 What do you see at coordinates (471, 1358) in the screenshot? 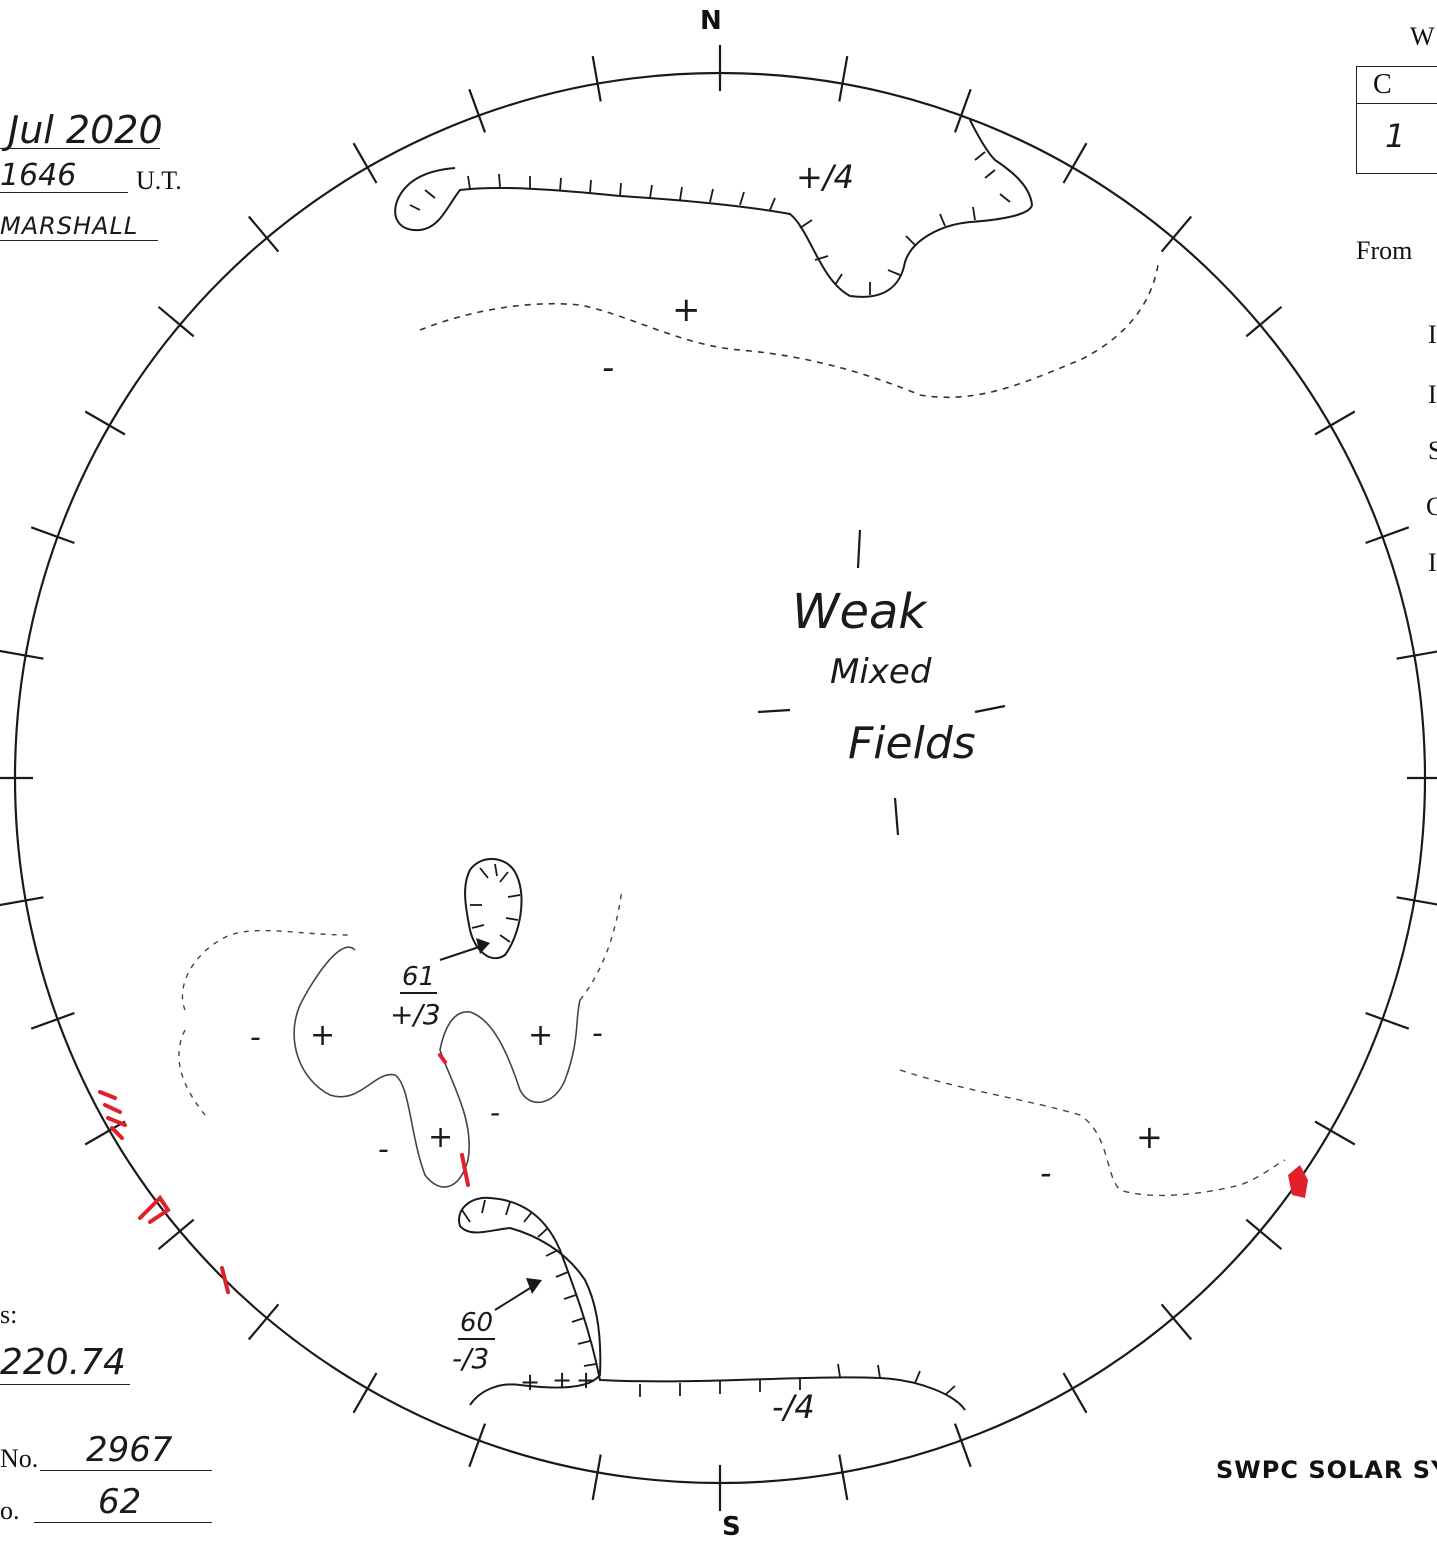
I see `region-60-field: -/3` at bounding box center [471, 1358].